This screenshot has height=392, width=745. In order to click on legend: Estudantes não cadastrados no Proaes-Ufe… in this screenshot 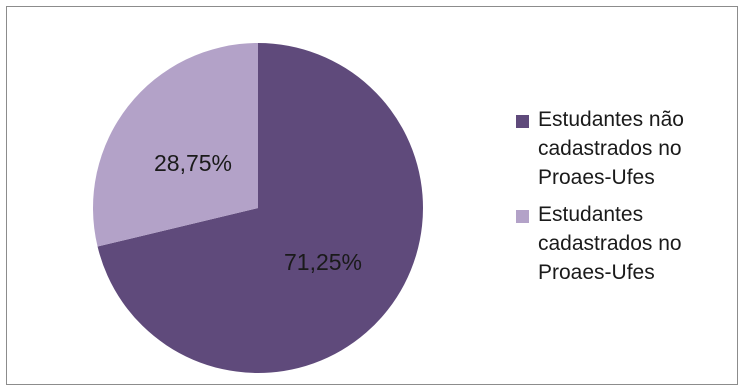, I will do `click(626, 200)`.